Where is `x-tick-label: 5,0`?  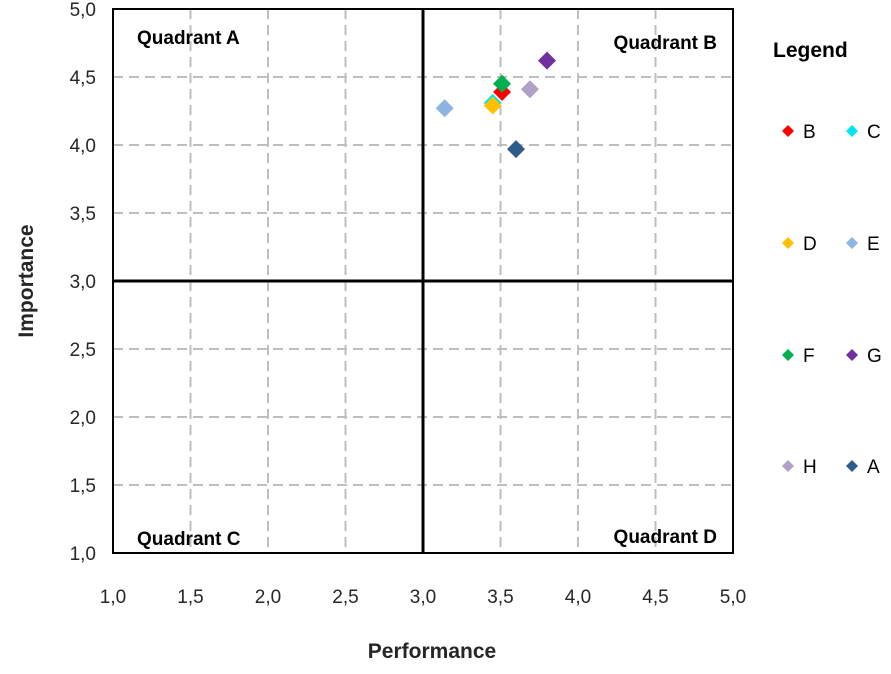 x-tick-label: 5,0 is located at coordinates (733, 597).